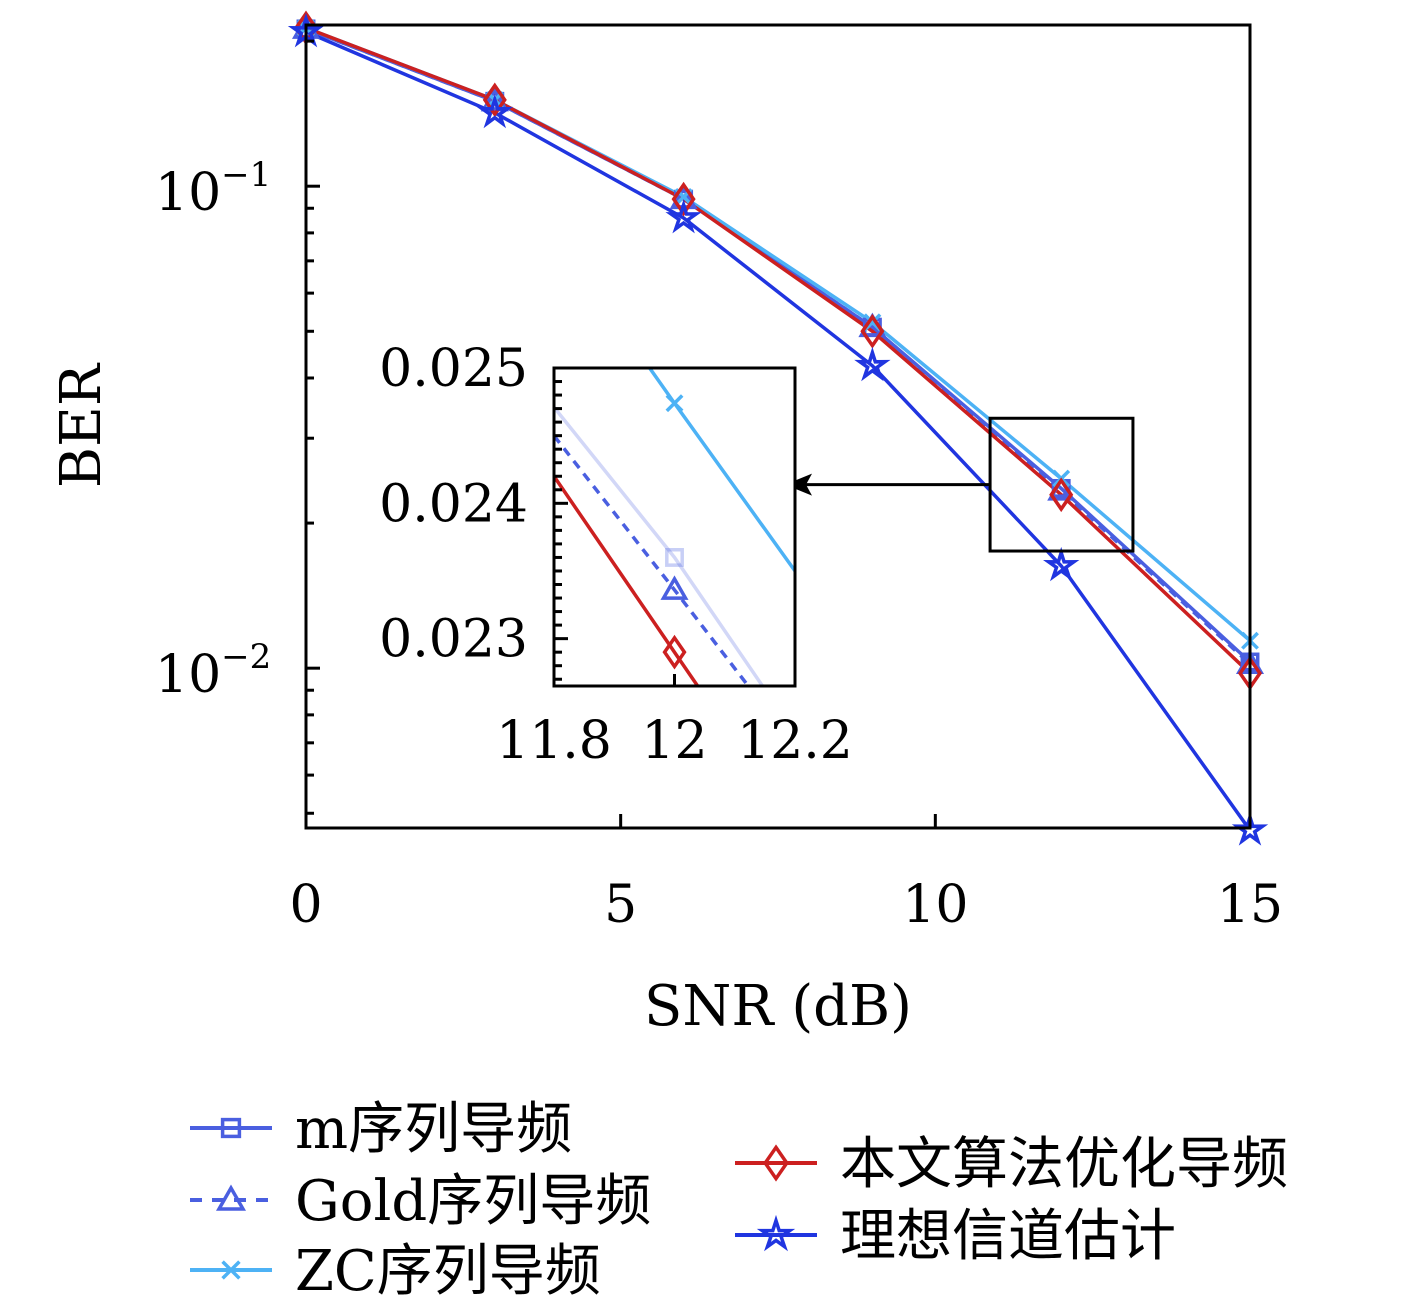 The height and width of the screenshot is (1308, 1417). I want to click on legend-label: m序列导频, so click(433, 1129).